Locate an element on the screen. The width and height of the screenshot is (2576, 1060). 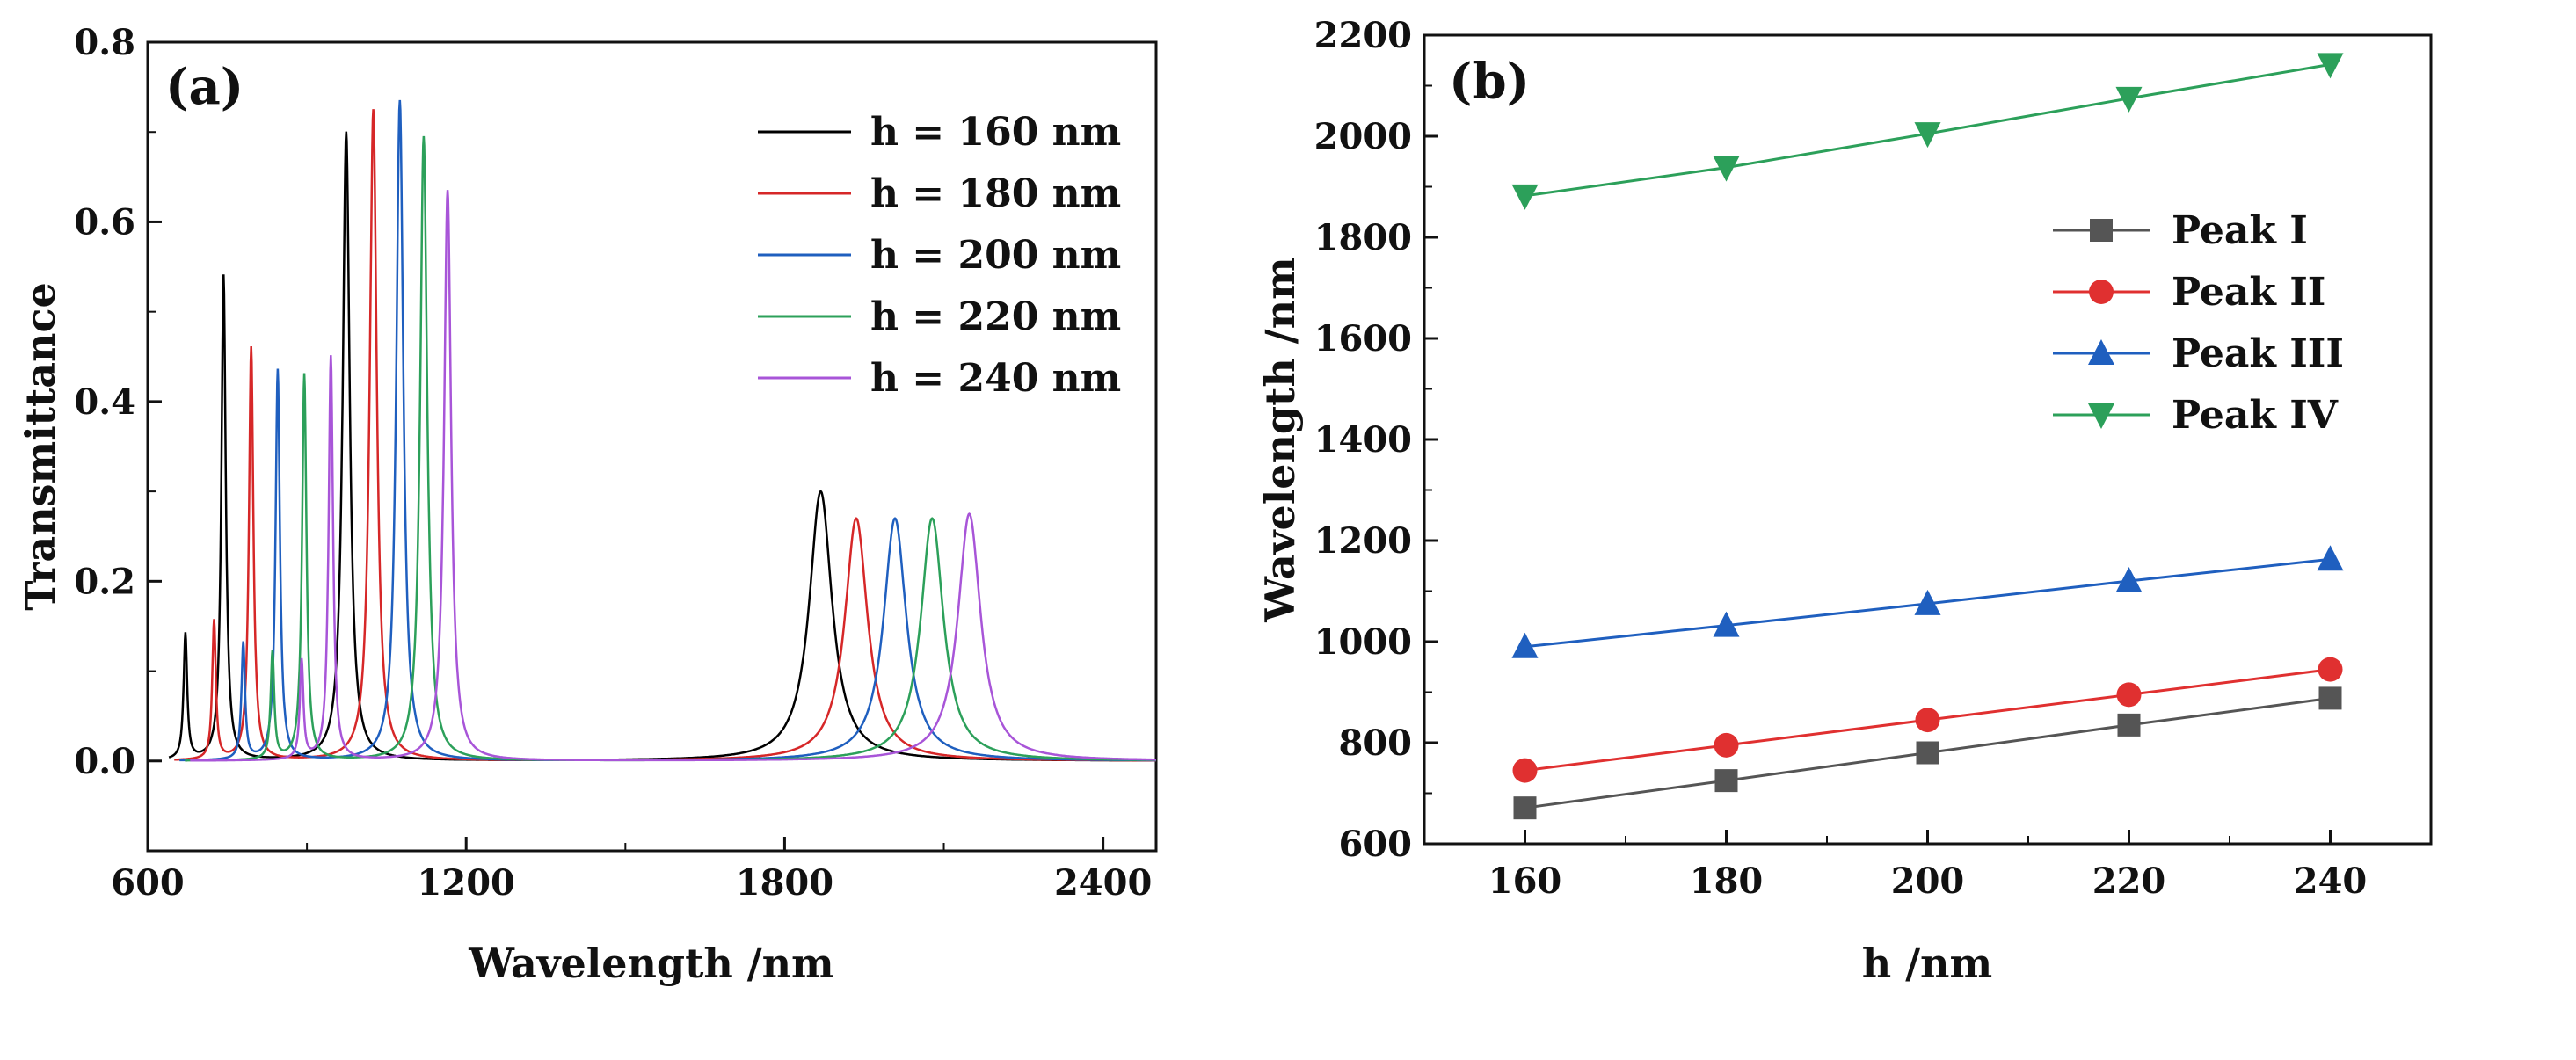
x-tick-label: 2400 is located at coordinates (1103, 883).